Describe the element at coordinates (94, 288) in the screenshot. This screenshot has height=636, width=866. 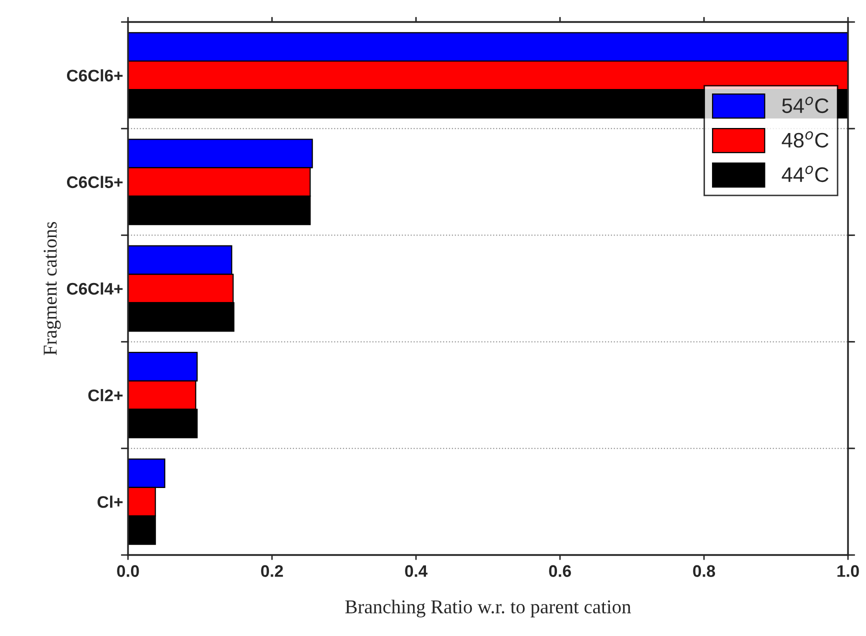
I see `y-tick-label: C6Cl4+` at that location.